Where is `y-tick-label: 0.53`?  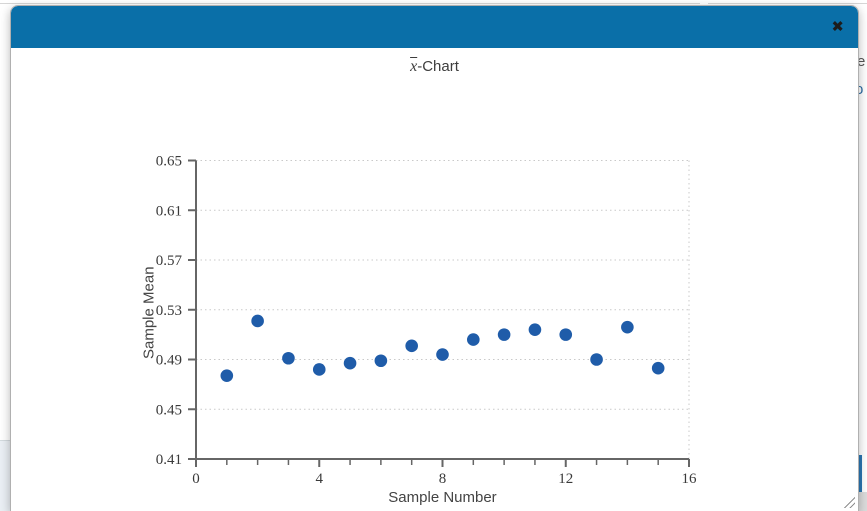 y-tick-label: 0.53 is located at coordinates (169, 311).